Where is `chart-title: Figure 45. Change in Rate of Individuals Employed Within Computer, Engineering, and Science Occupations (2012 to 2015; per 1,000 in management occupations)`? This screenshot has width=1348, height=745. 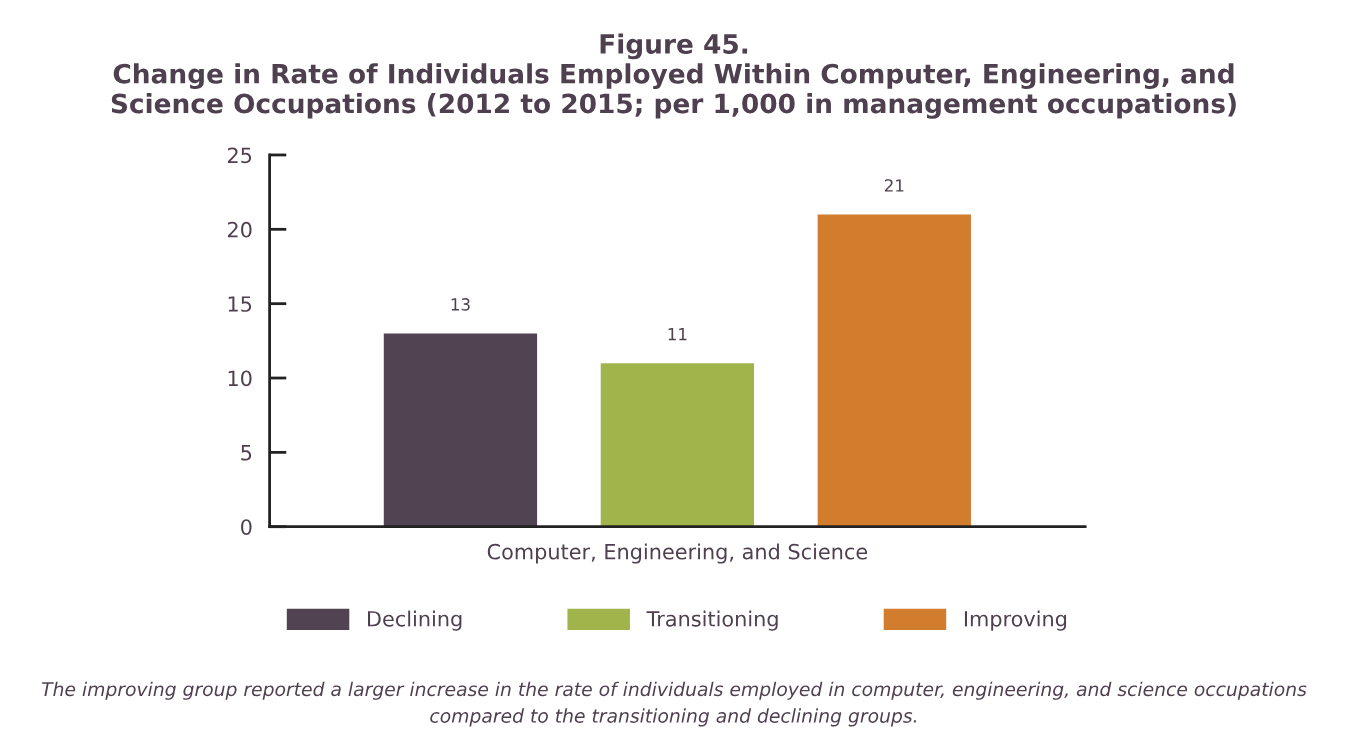
chart-title: Figure 45. Change in Rate of Individuals Employed Within Computer, Engineering, and Science Occupations (2012 to 2015; per 1,000 in management occupations) is located at coordinates (673, 76).